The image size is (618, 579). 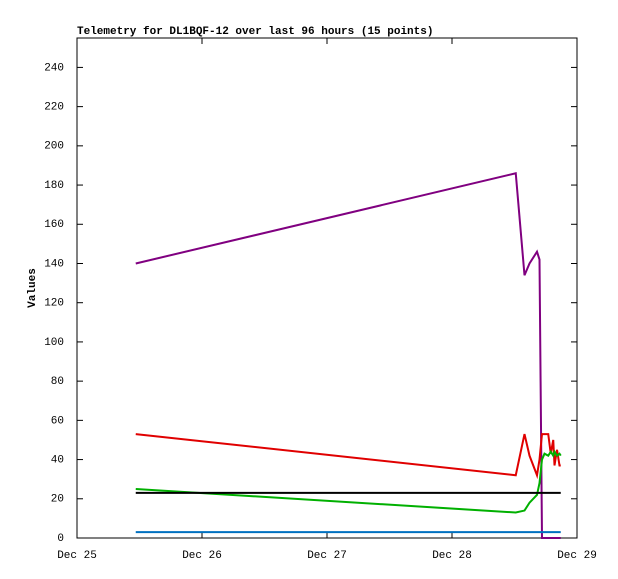 What do you see at coordinates (60, 539) in the screenshot?
I see `y-tick-label: 0` at bounding box center [60, 539].